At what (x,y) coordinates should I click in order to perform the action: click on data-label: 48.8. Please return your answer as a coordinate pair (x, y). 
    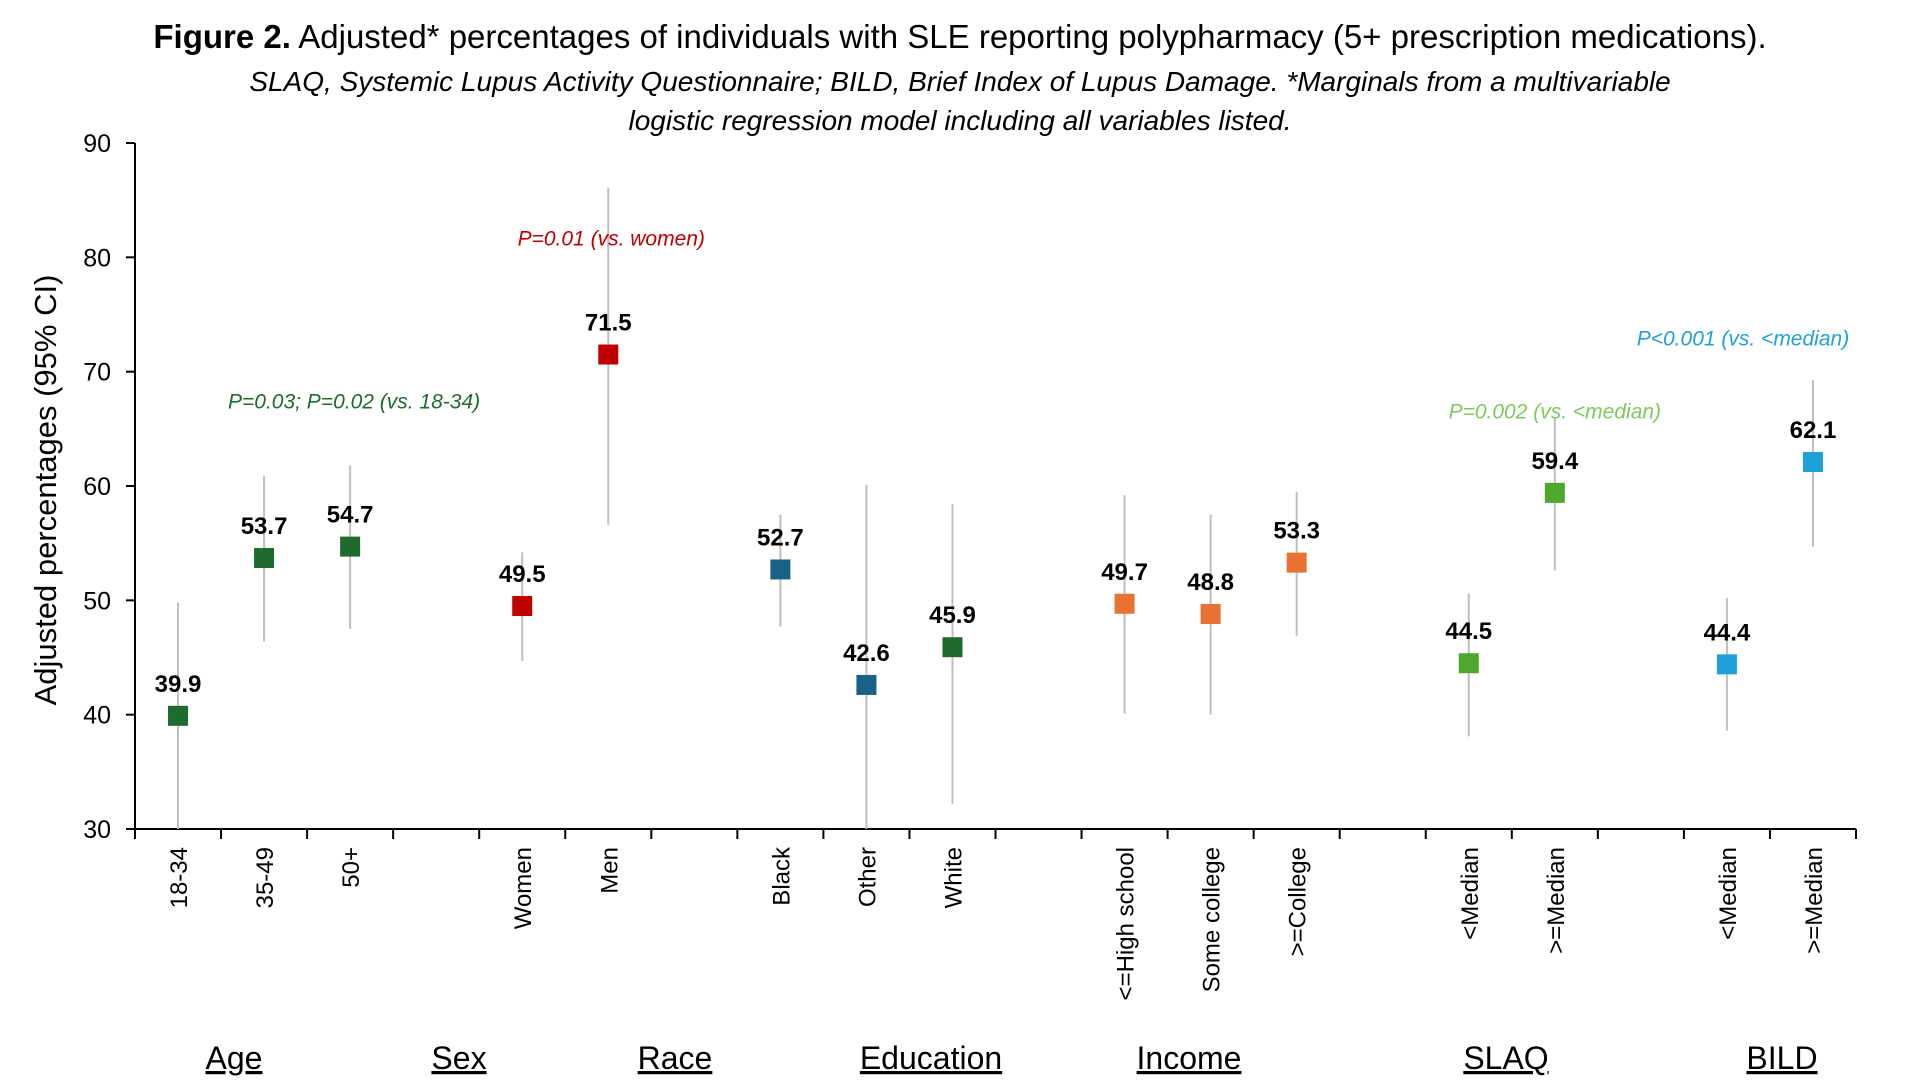
    Looking at the image, I should click on (1210, 582).